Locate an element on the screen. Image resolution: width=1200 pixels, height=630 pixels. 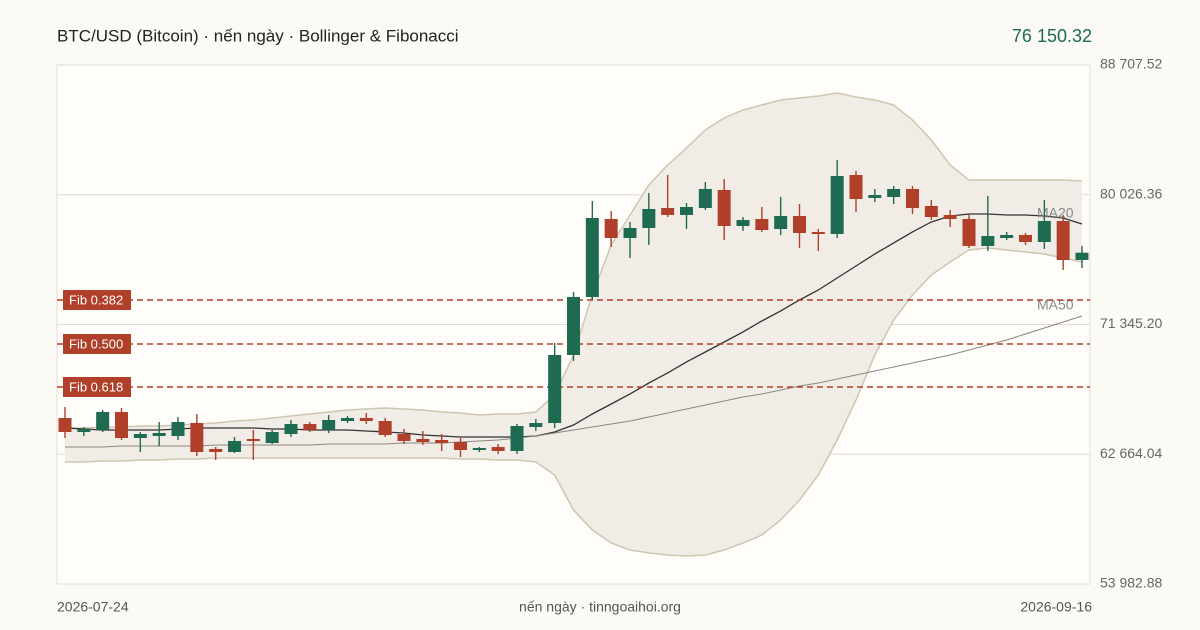
y-tick-label: 71 345.20 is located at coordinates (1131, 323).